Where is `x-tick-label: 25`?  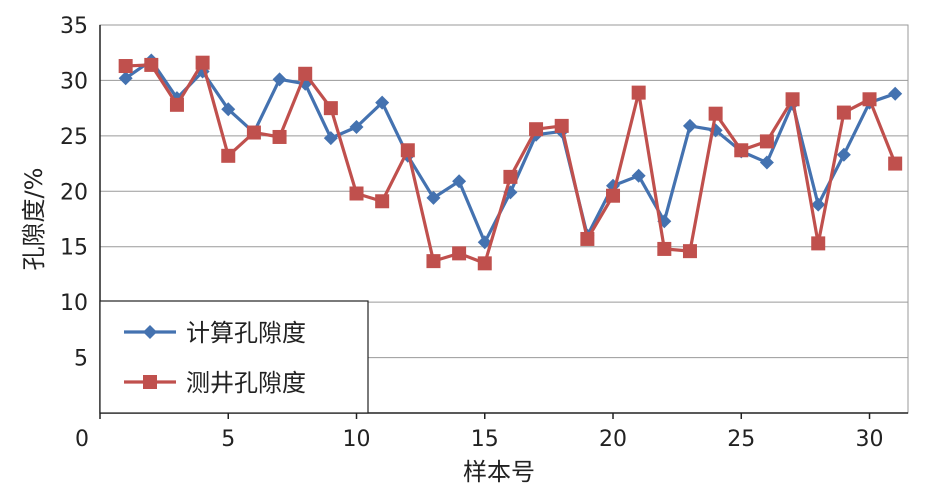
x-tick-label: 25 is located at coordinates (741, 439).